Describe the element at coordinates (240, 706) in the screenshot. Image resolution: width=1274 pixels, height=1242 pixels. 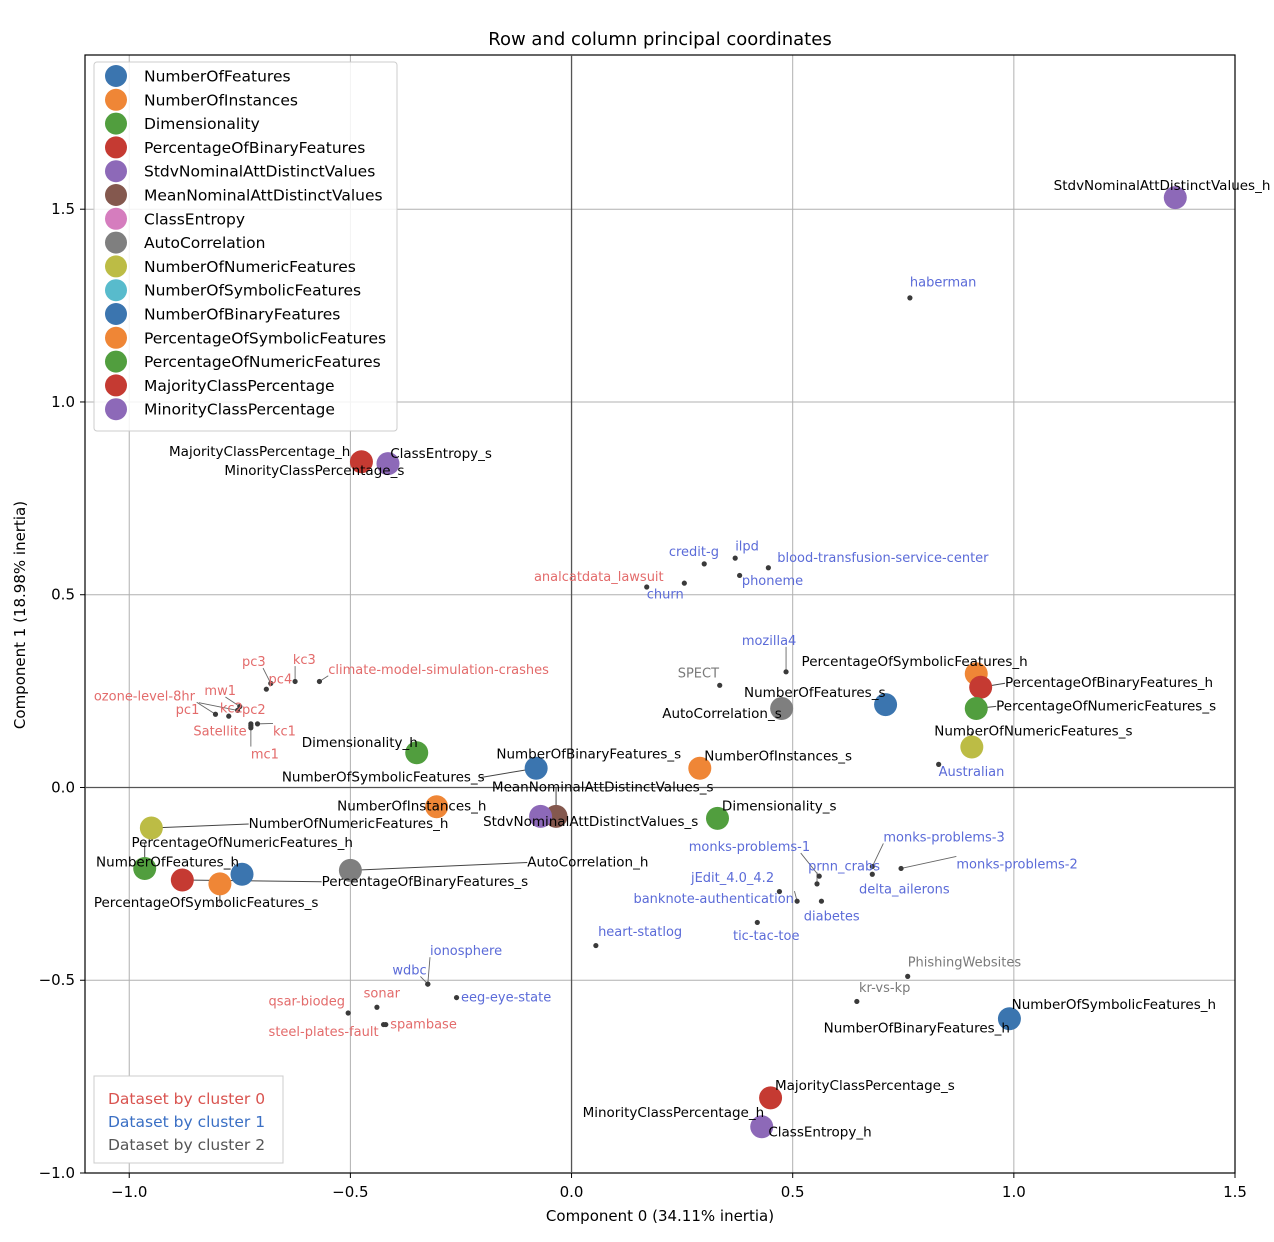
I see `dataset-point-mw1` at that location.